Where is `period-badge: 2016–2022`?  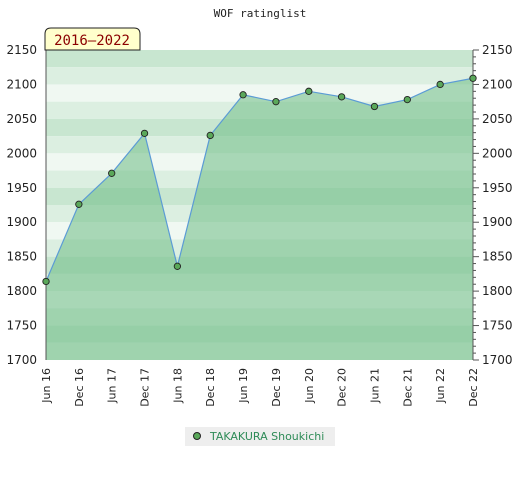 period-badge: 2016–2022 is located at coordinates (92, 39).